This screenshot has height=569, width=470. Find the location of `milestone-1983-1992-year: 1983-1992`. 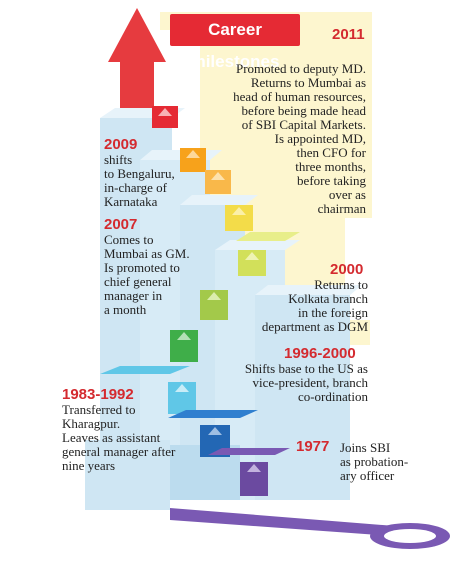

milestone-1983-1992-year: 1983-1992 is located at coordinates (98, 394).